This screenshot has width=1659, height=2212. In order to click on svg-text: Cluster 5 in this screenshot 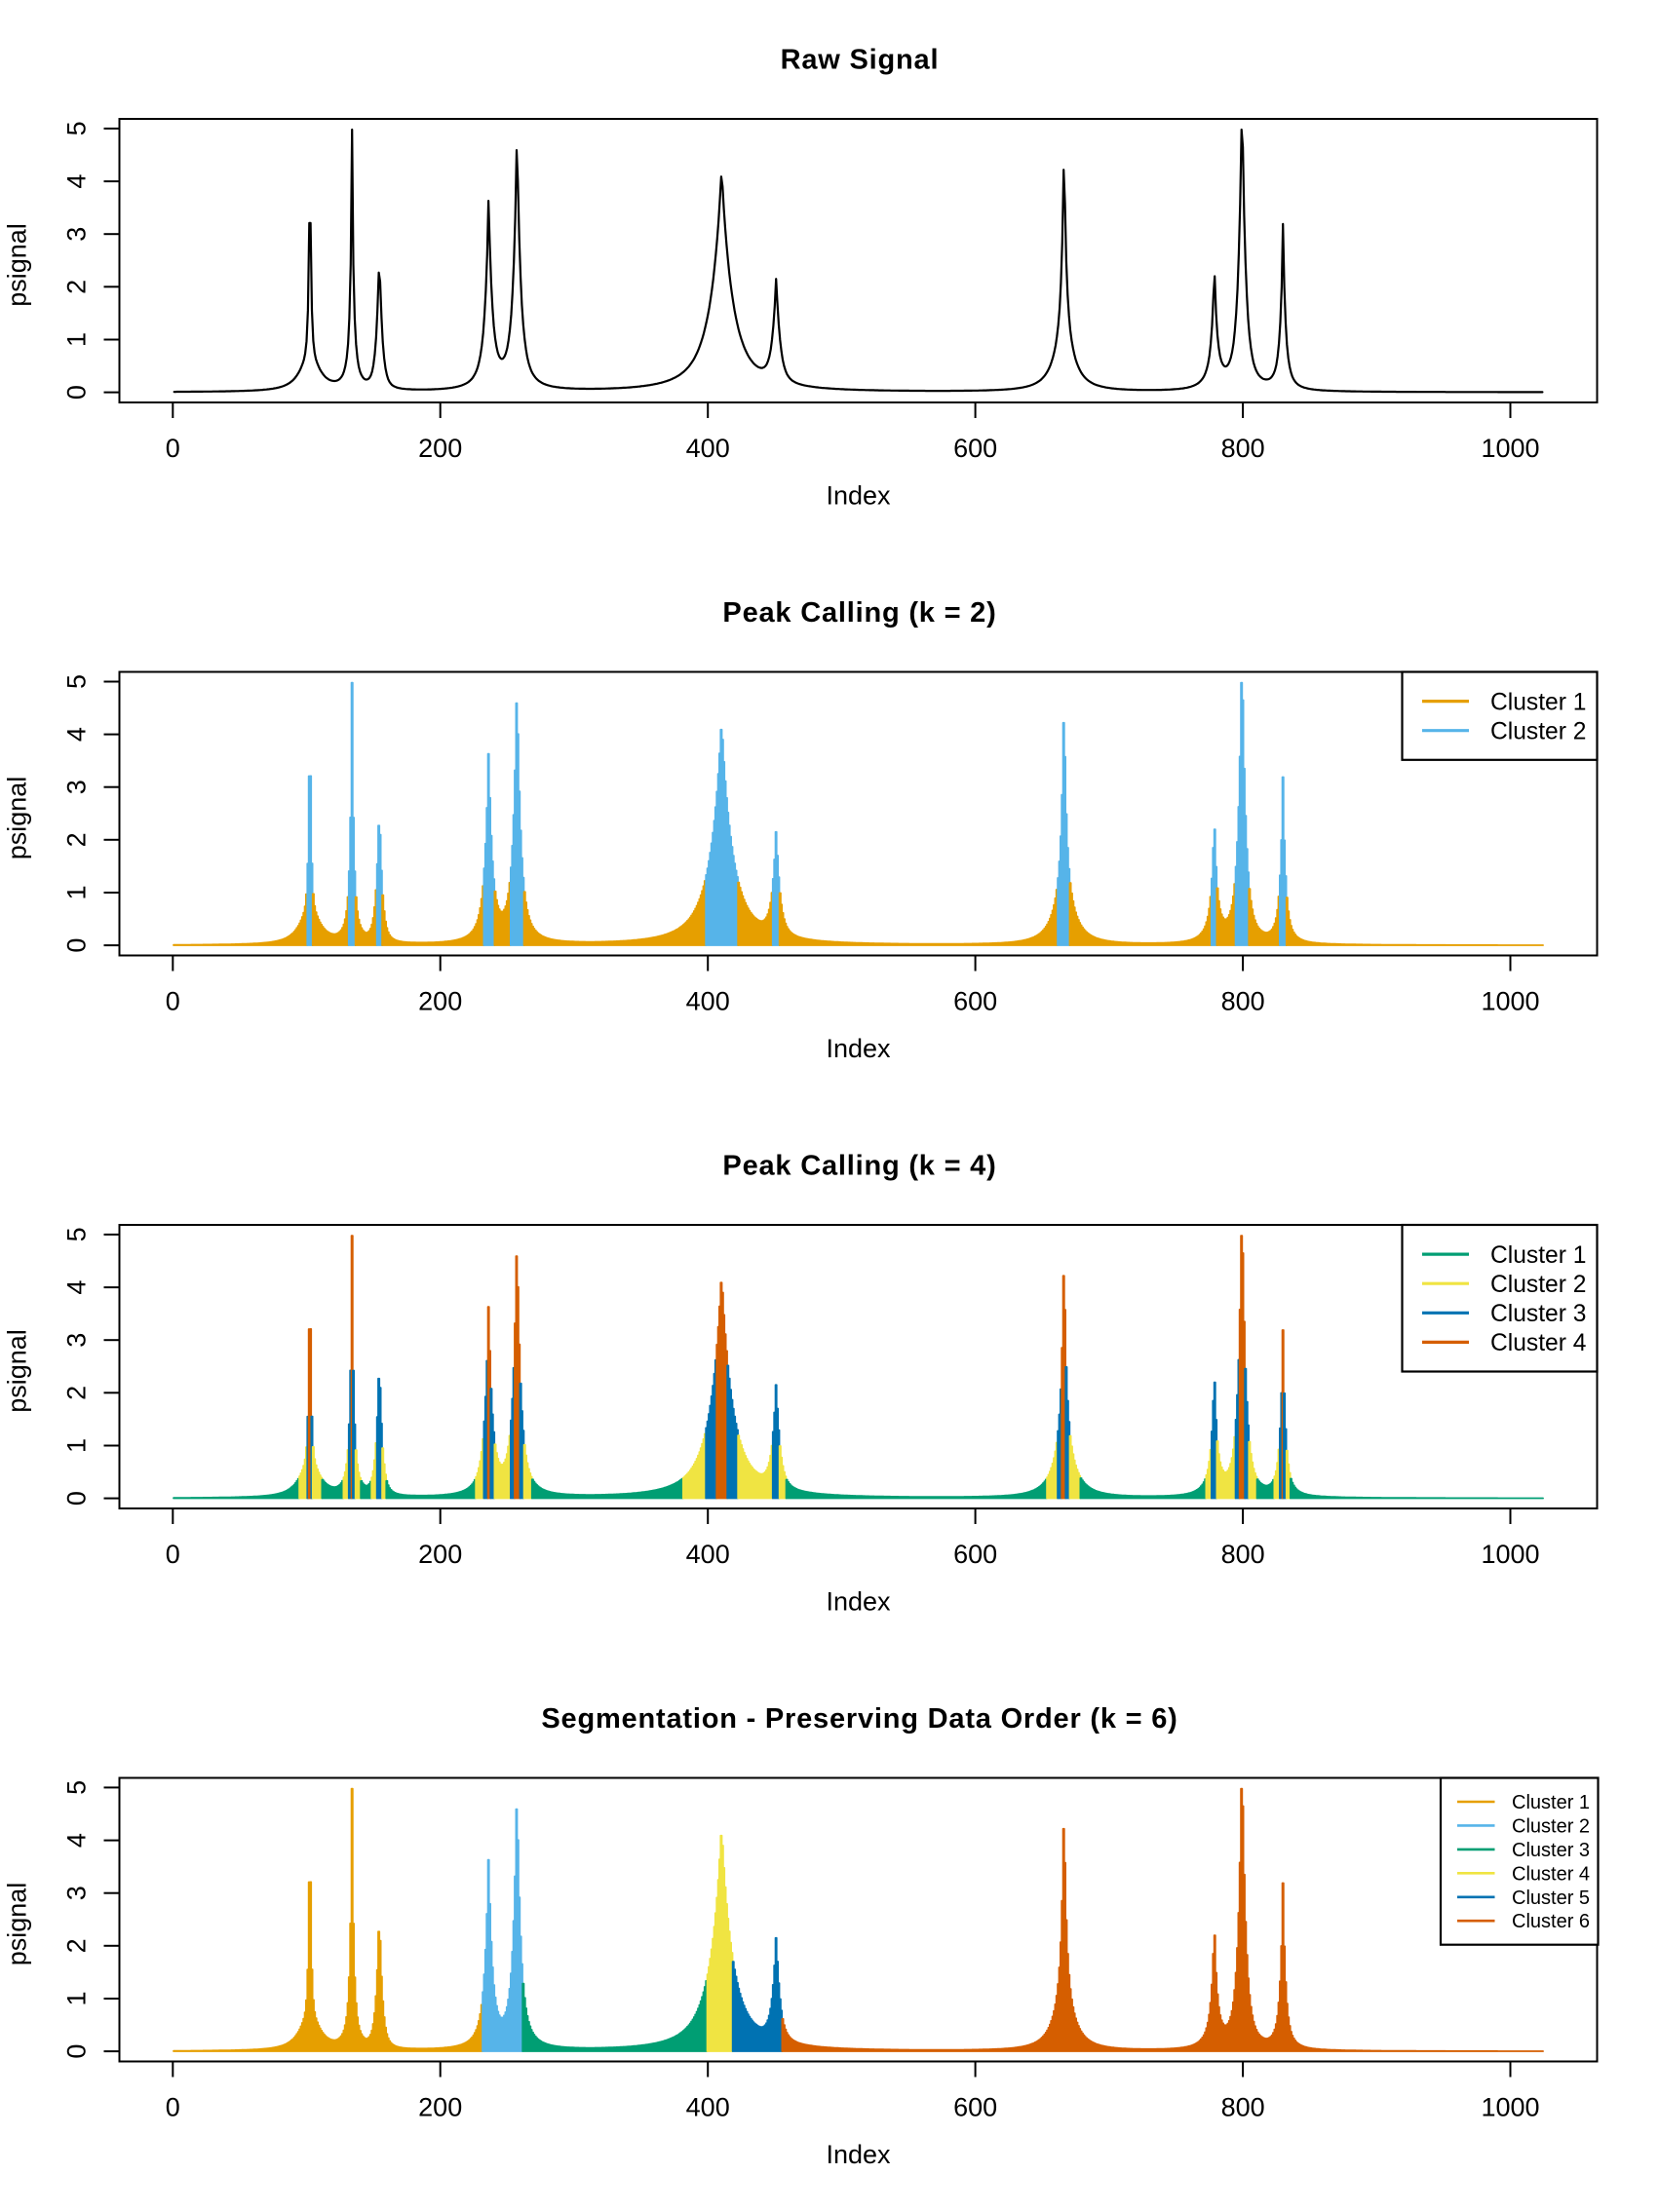, I will do `click(1551, 1899)`.